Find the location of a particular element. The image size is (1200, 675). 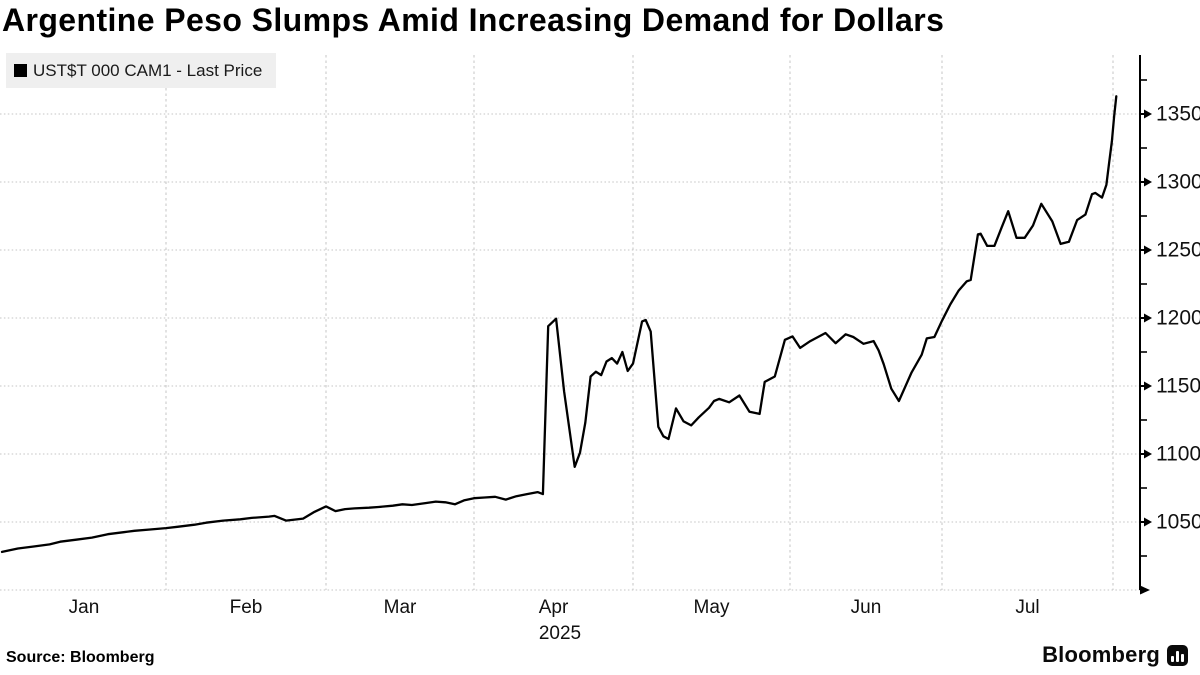

bloomberg-logo: Bloomberg is located at coordinates (1115, 655).